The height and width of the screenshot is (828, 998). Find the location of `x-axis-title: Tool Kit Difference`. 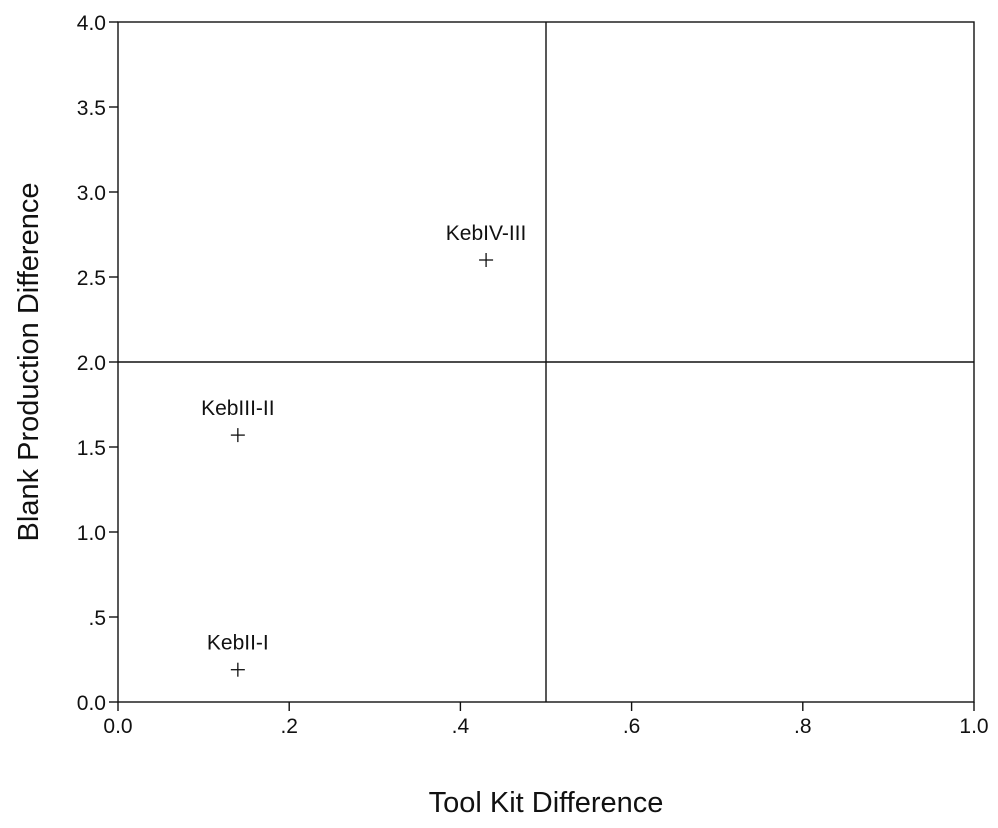

x-axis-title: Tool Kit Difference is located at coordinates (546, 803).